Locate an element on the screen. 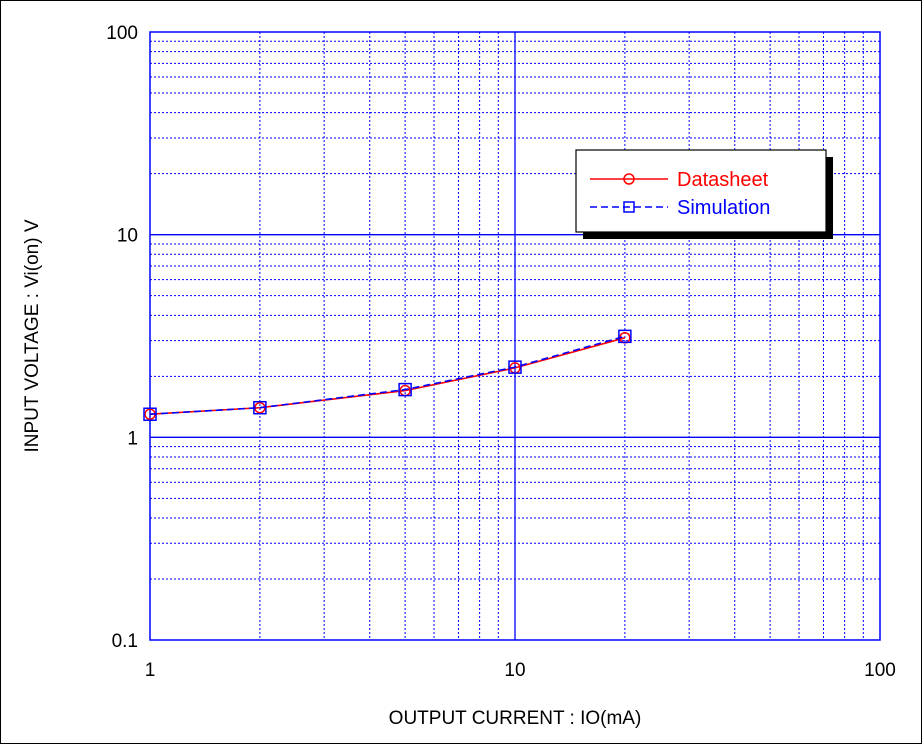  x-axis-label: OUTPUT CURRENT : IO(mA) is located at coordinates (515, 718).